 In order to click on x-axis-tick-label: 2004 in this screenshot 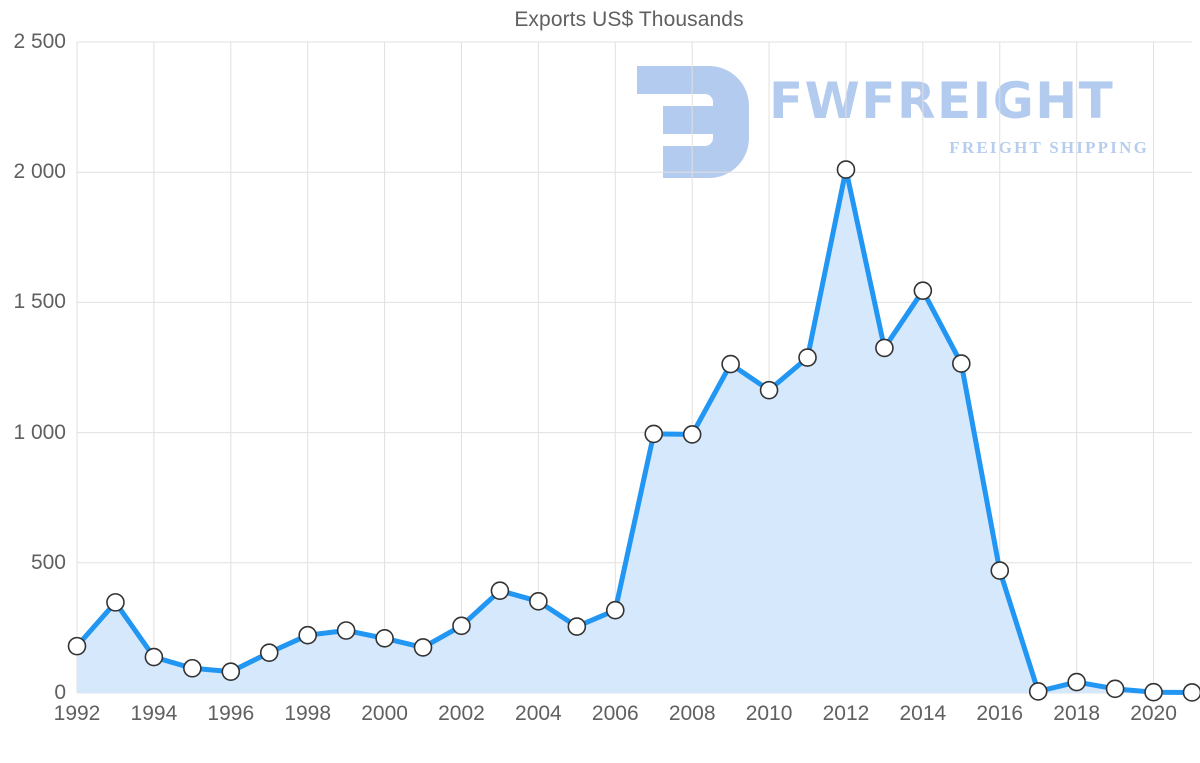, I will do `click(538, 713)`.